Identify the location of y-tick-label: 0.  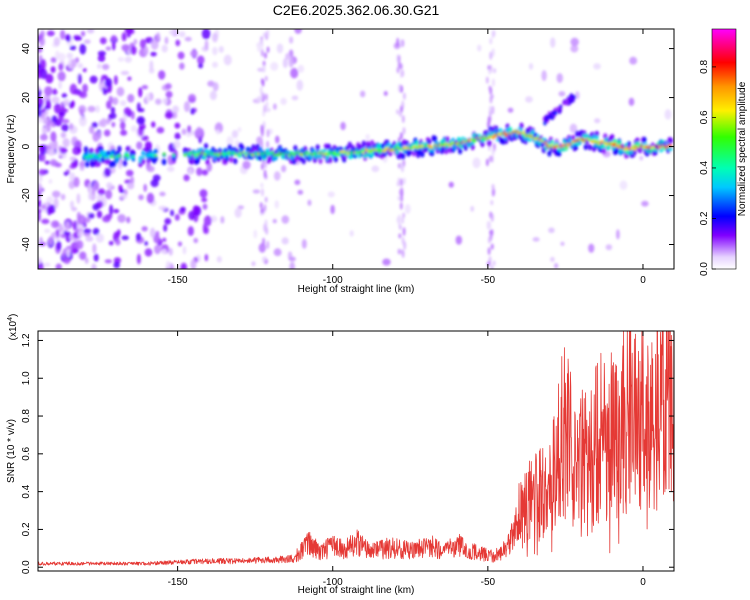
(26, 146).